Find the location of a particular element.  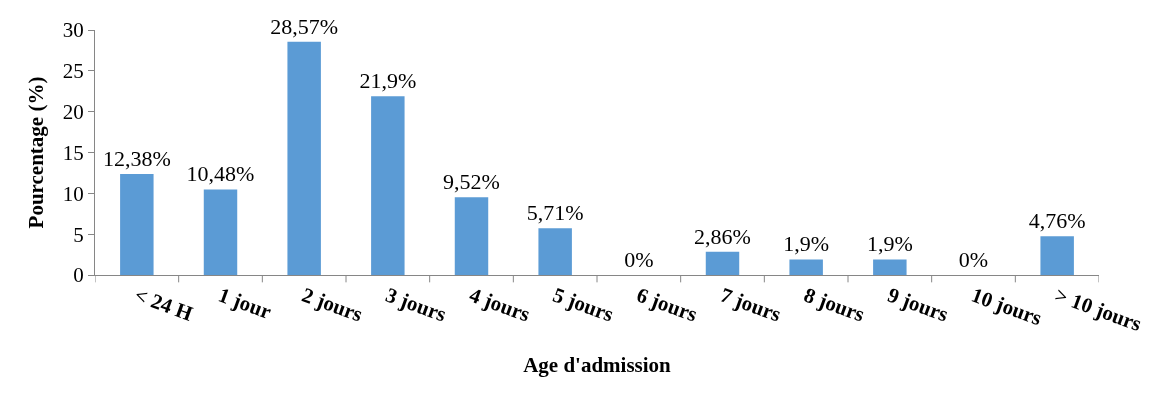

x-tick-label: 3 jours is located at coordinates (416, 304).